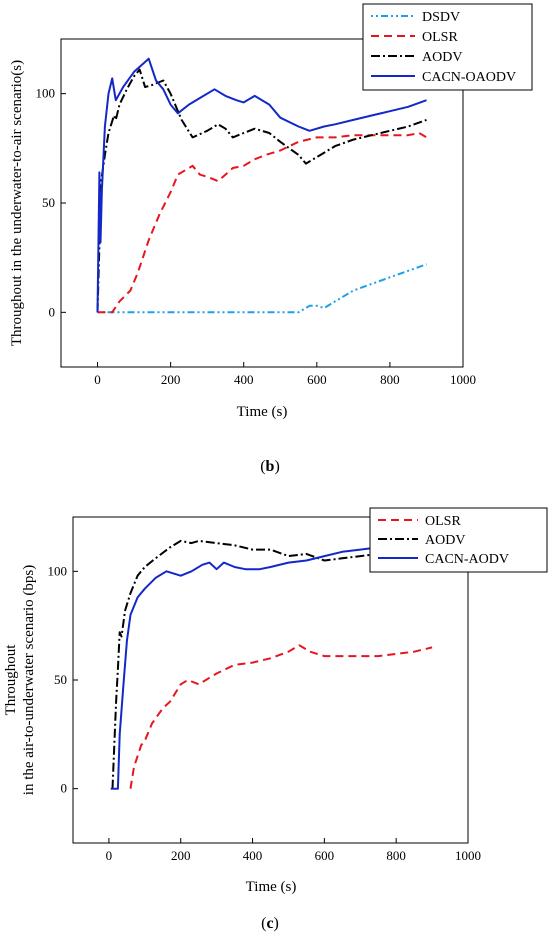 Image resolution: width=550 pixels, height=941 pixels. Describe the element at coordinates (469, 77) in the screenshot. I see `legend-label-cacn-oaodv: CACN-OAODV` at that location.